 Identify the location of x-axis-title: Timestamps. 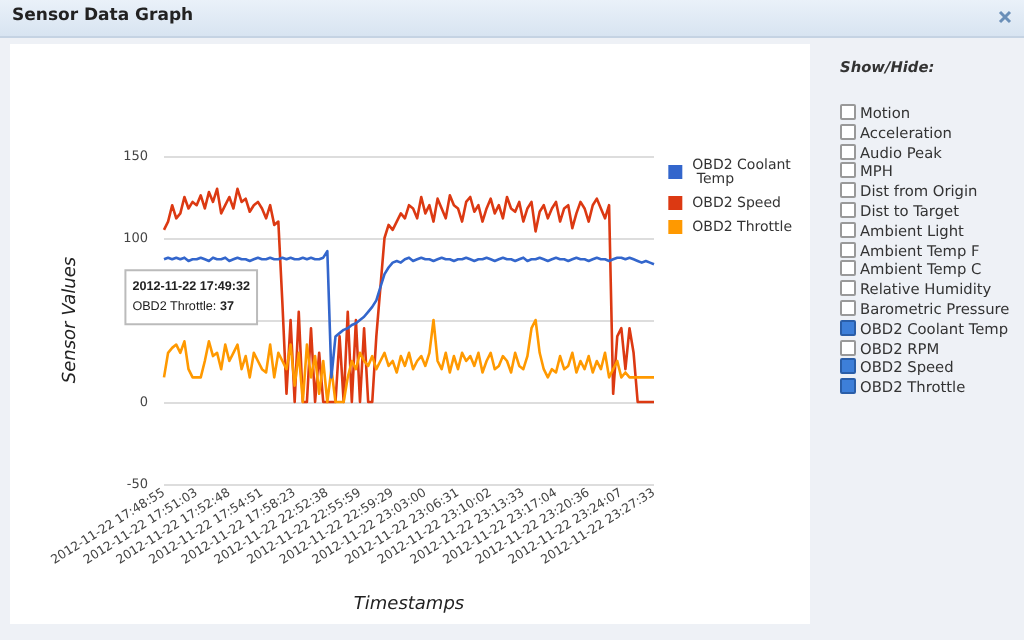
(409, 605).